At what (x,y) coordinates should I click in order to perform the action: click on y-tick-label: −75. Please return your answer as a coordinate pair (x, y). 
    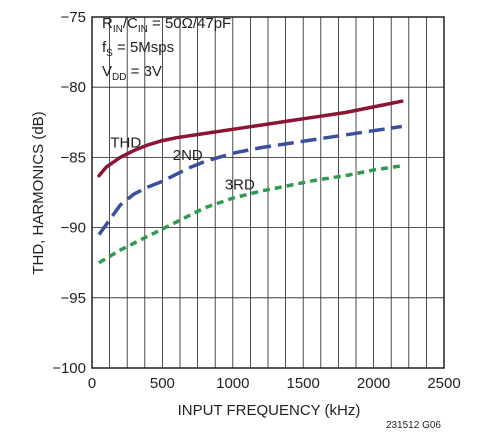
    Looking at the image, I should click on (73, 17).